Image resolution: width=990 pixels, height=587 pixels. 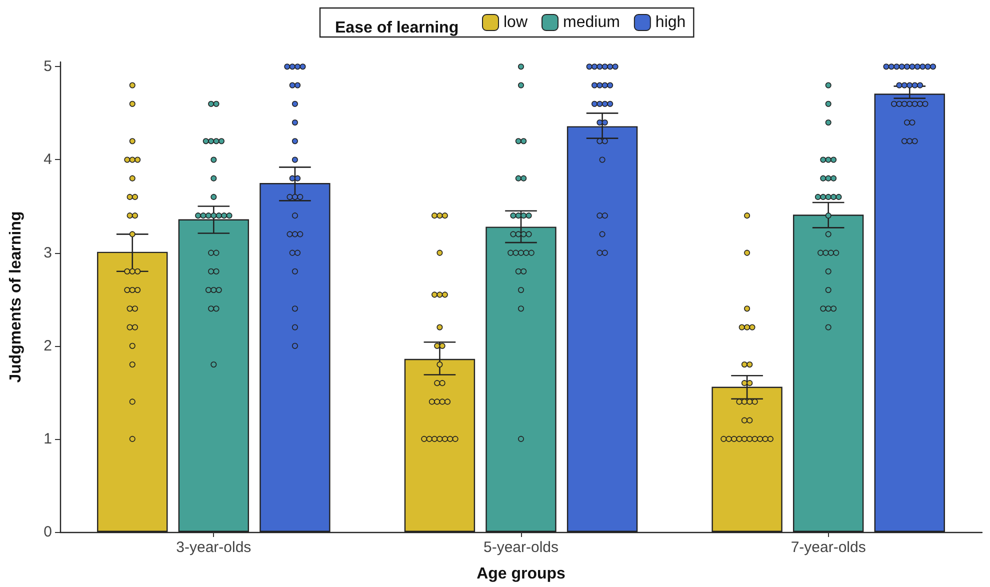 I want to click on x-tick-label: 7-year-olds, so click(x=828, y=547).